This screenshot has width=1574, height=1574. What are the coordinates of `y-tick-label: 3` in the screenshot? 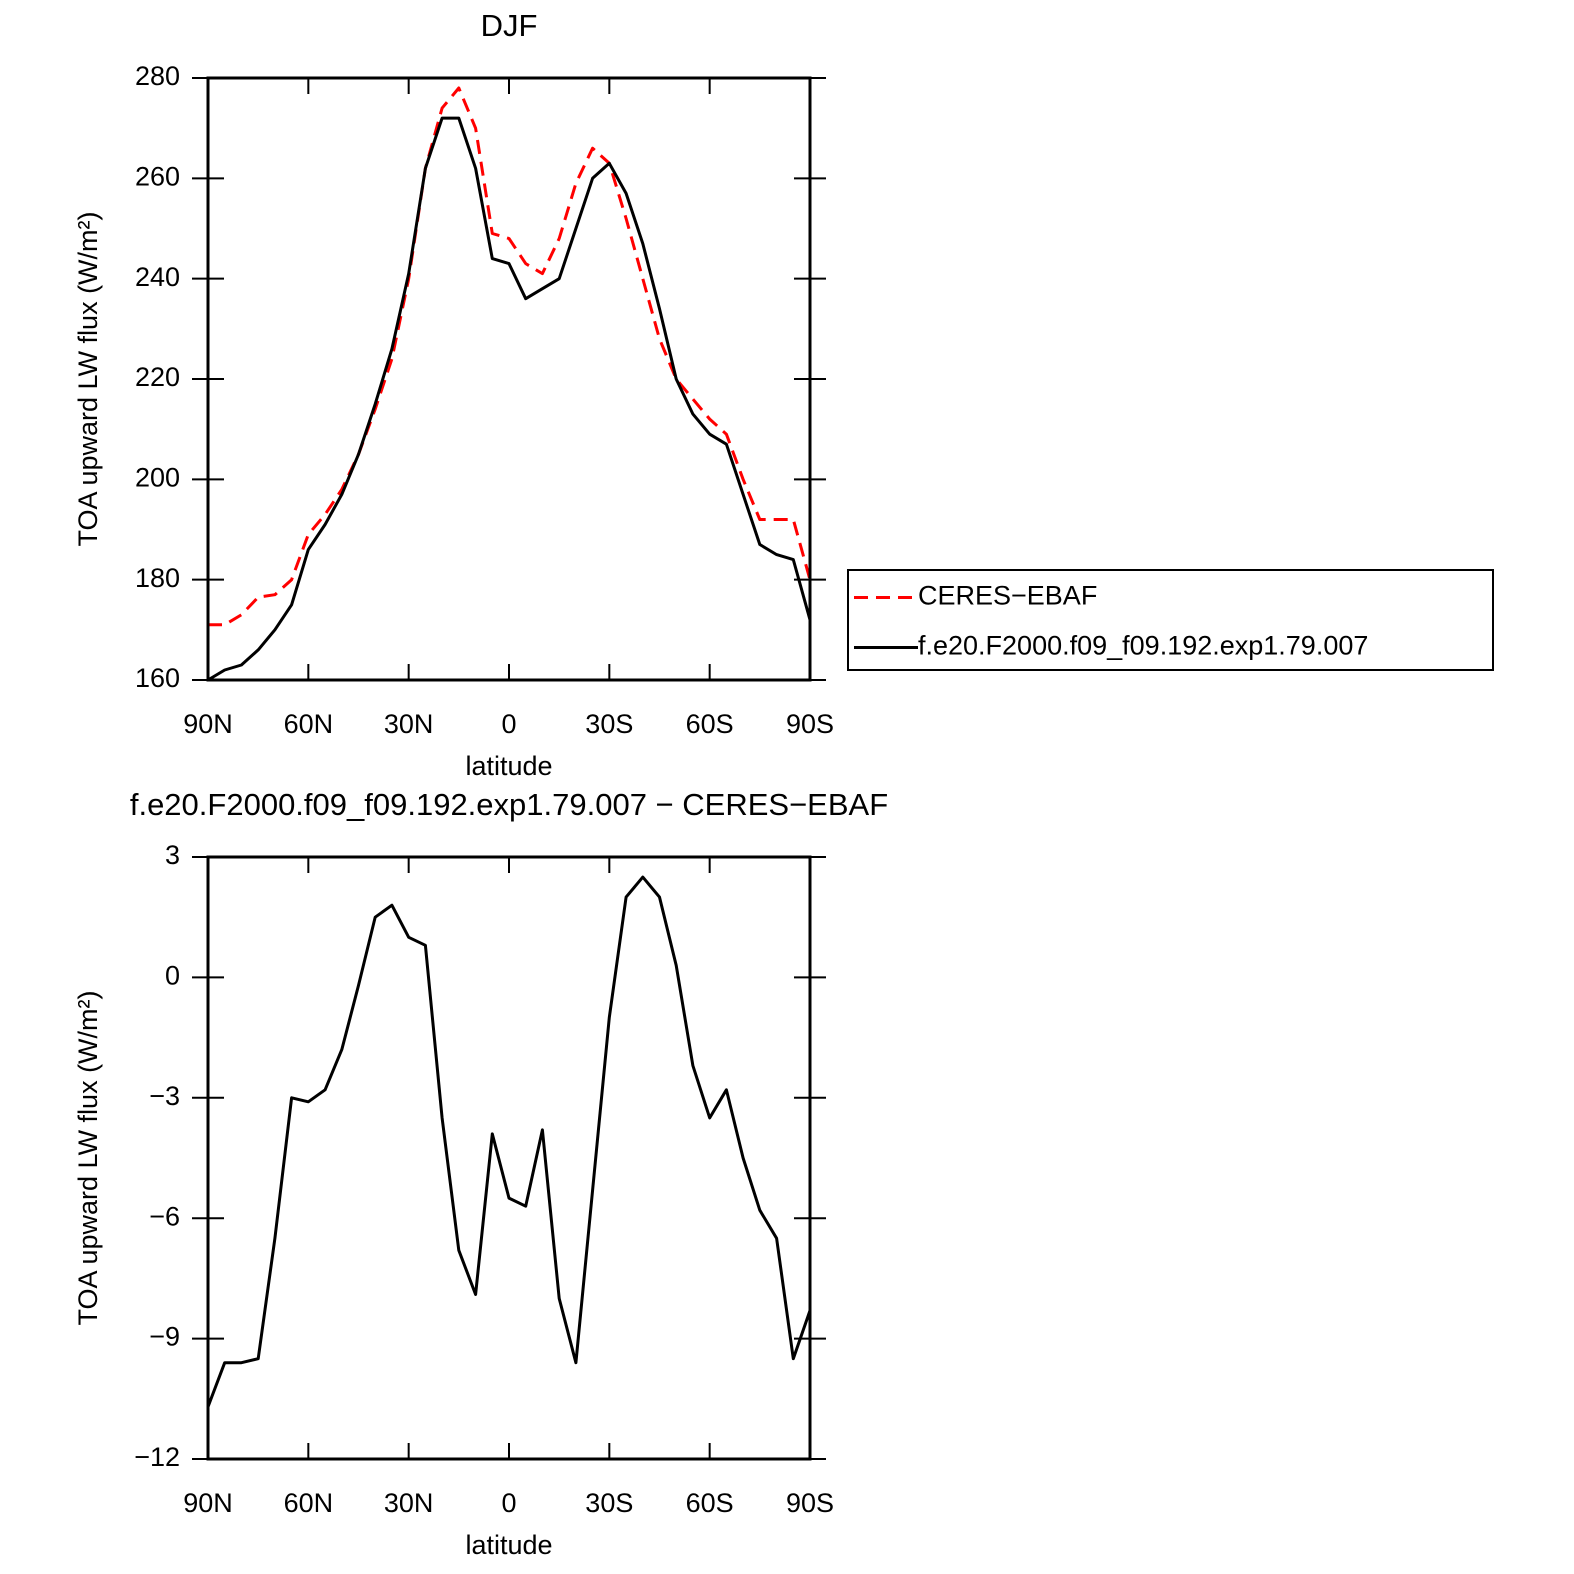 It's located at (172, 855).